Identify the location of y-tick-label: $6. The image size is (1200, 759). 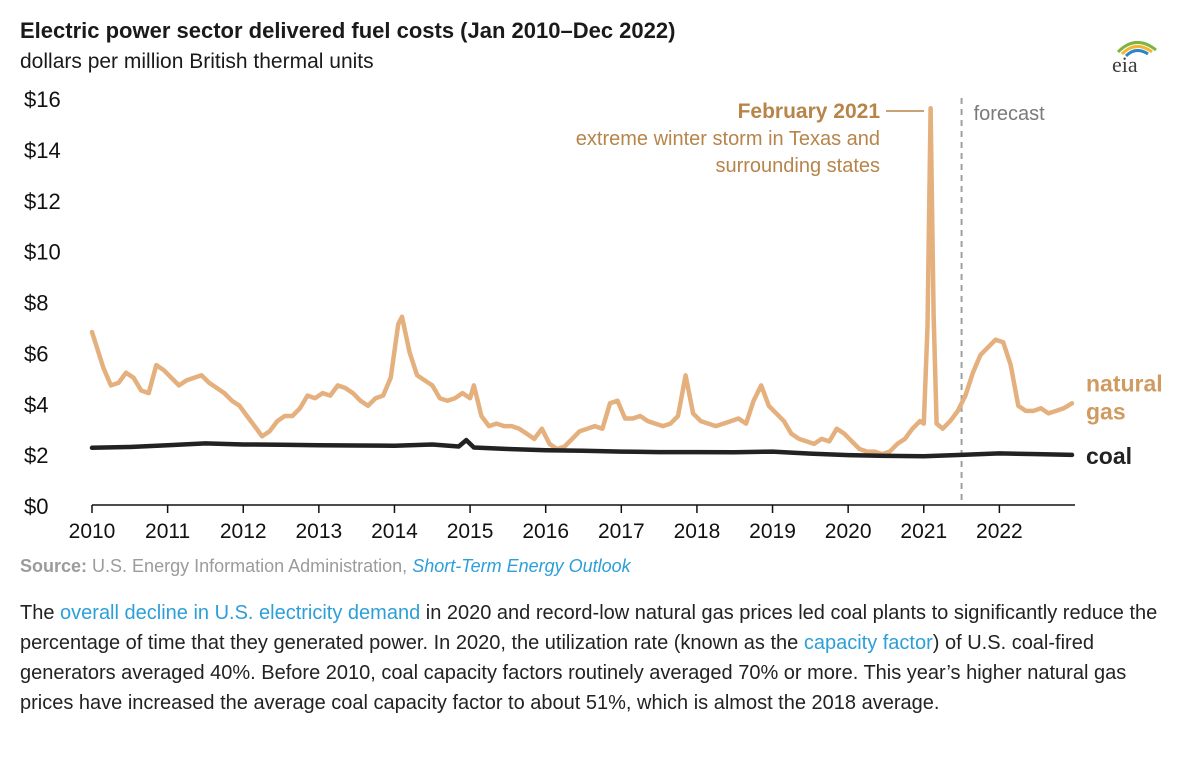
(36, 353).